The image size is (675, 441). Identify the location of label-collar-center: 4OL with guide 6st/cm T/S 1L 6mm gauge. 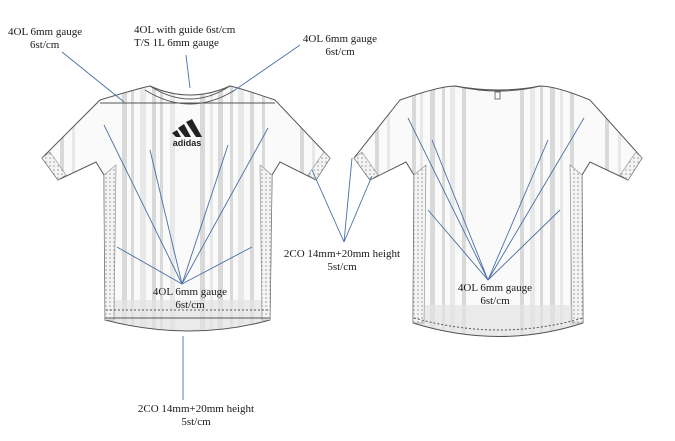
(185, 36).